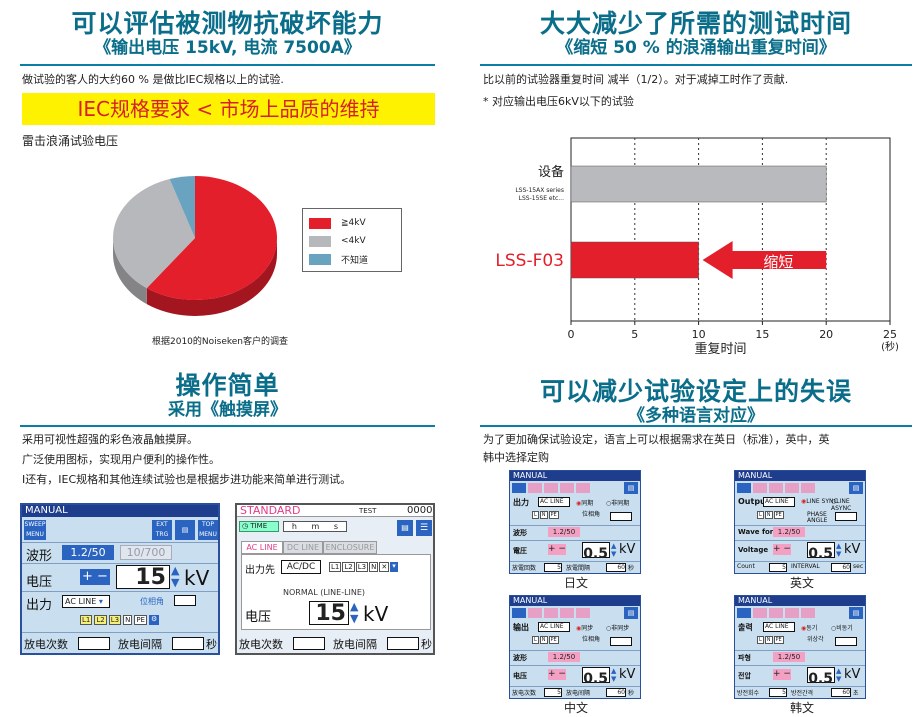  I want to click on line-l1: L1, so click(86, 620).